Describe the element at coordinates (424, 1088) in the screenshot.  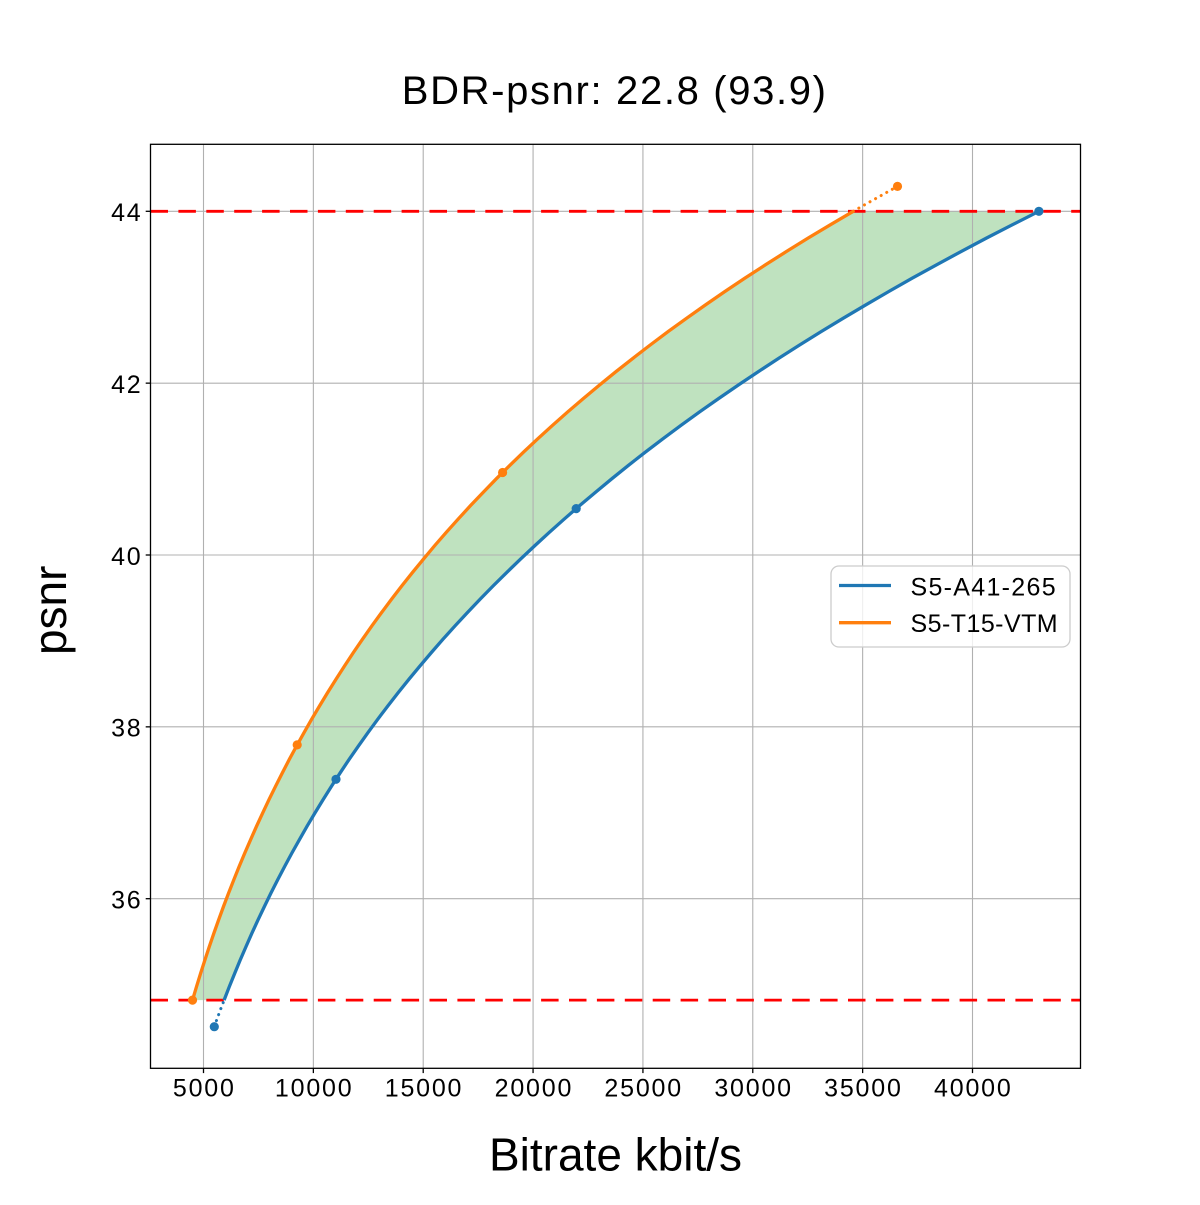
I see `svg-text: 15000` at that location.